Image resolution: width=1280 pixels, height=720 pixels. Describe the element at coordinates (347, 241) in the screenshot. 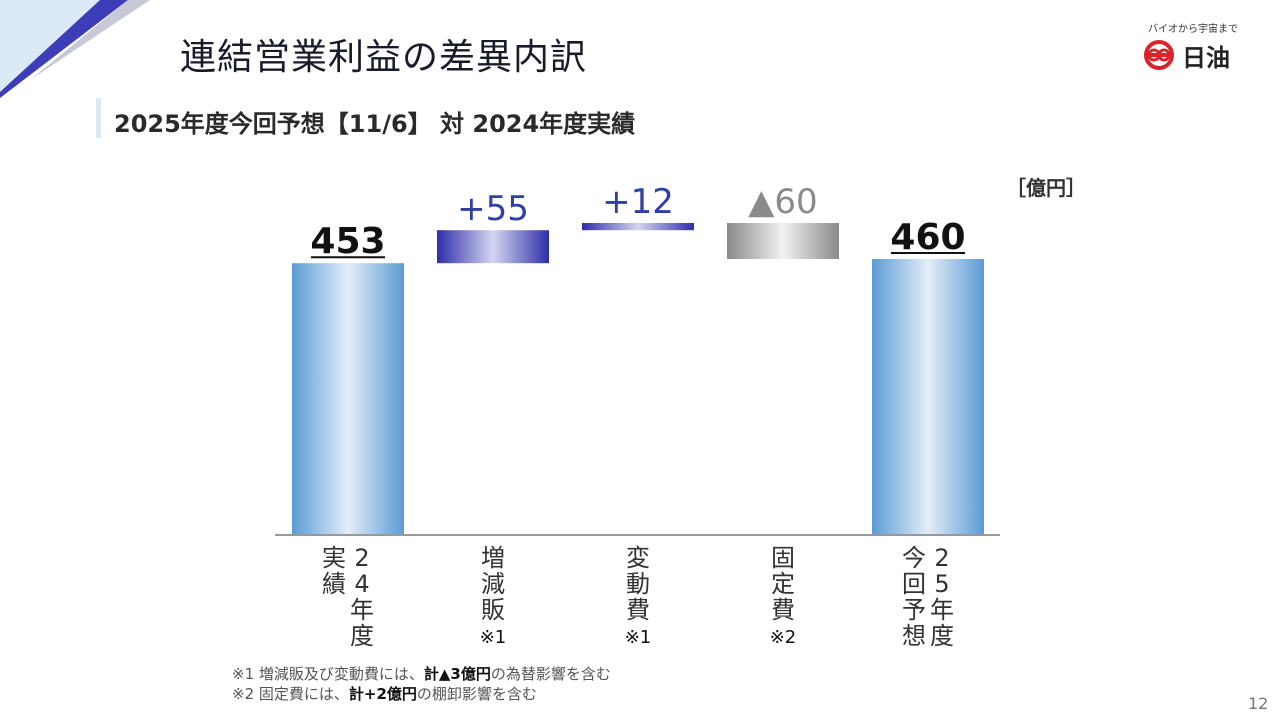

I see `data-label-1: 453` at that location.